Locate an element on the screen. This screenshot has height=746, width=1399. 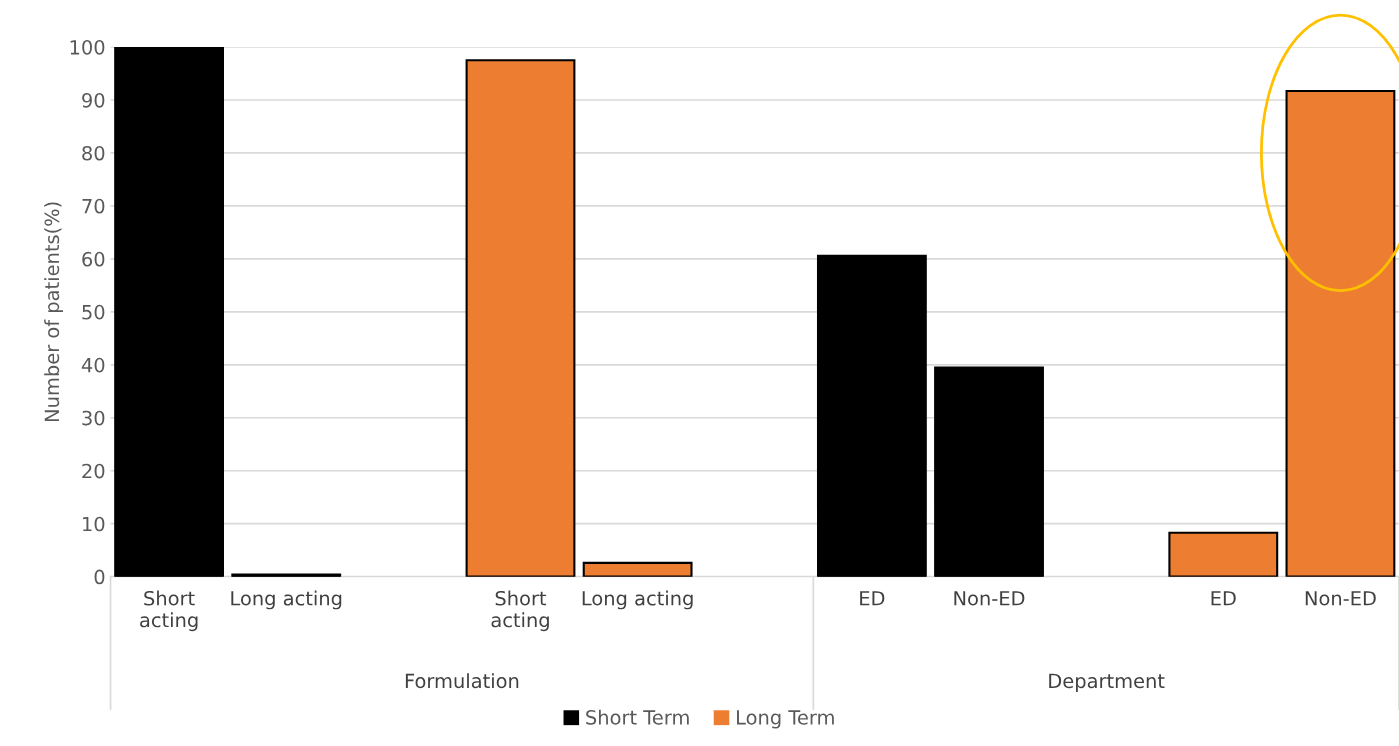
y-tick-label: 0 is located at coordinates (99, 577).